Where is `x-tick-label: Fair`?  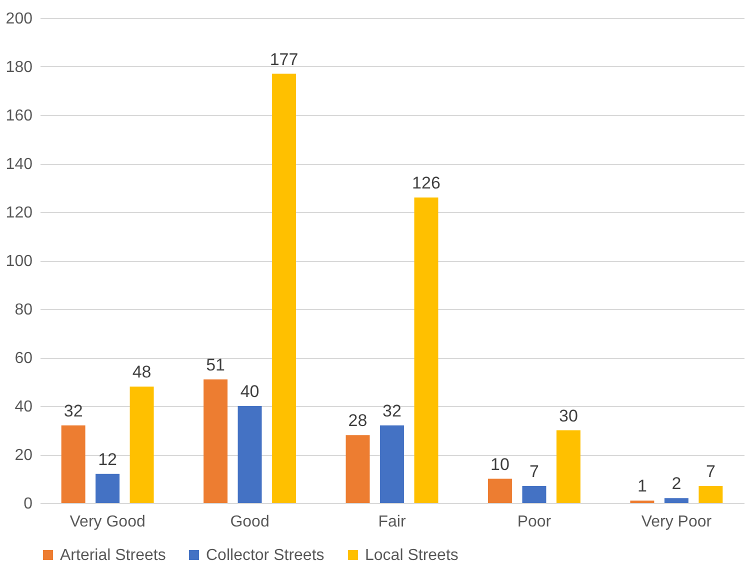
x-tick-label: Fair is located at coordinates (392, 522).